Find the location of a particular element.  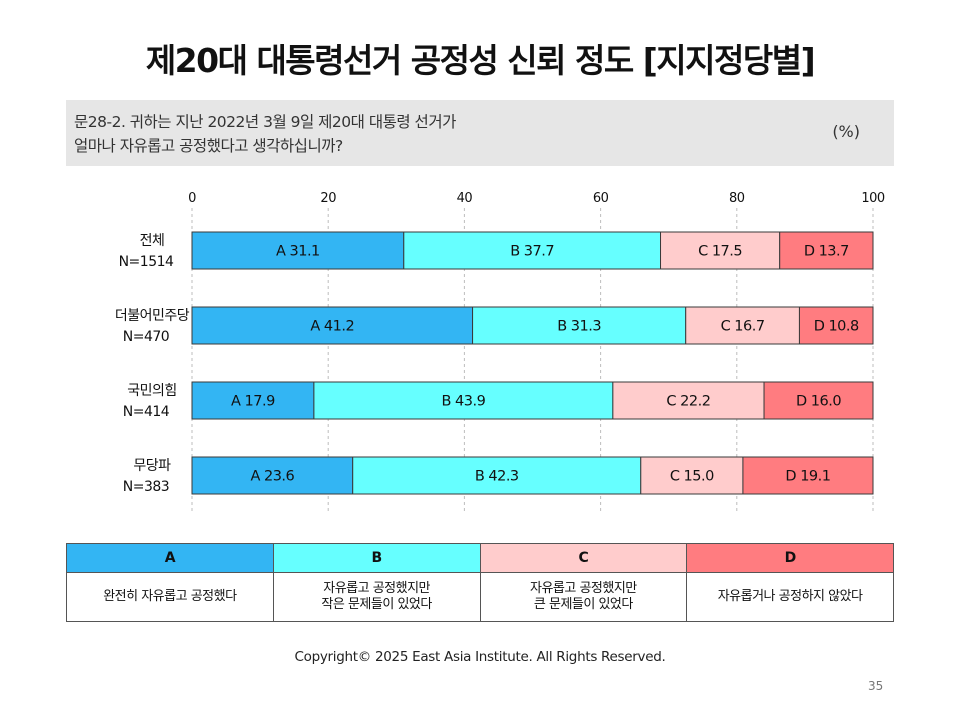

x-tick-label: 0 is located at coordinates (192, 198).